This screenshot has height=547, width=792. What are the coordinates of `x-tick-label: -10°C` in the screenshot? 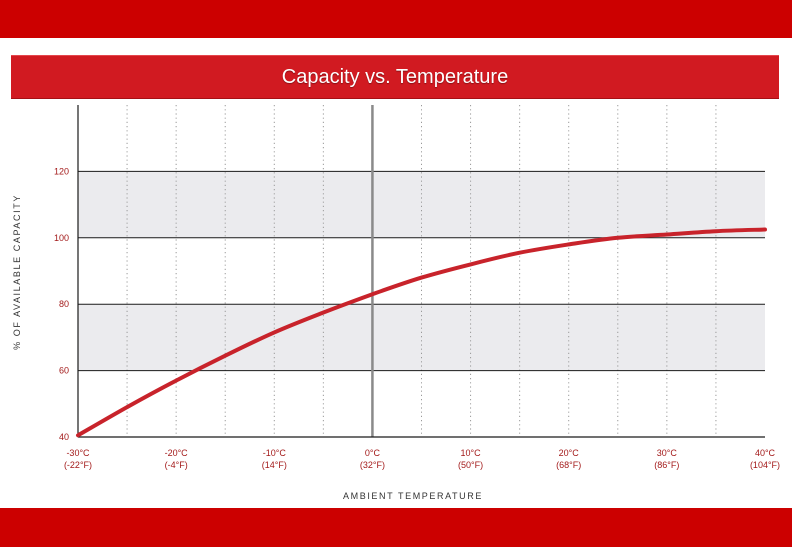 It's located at (275, 453).